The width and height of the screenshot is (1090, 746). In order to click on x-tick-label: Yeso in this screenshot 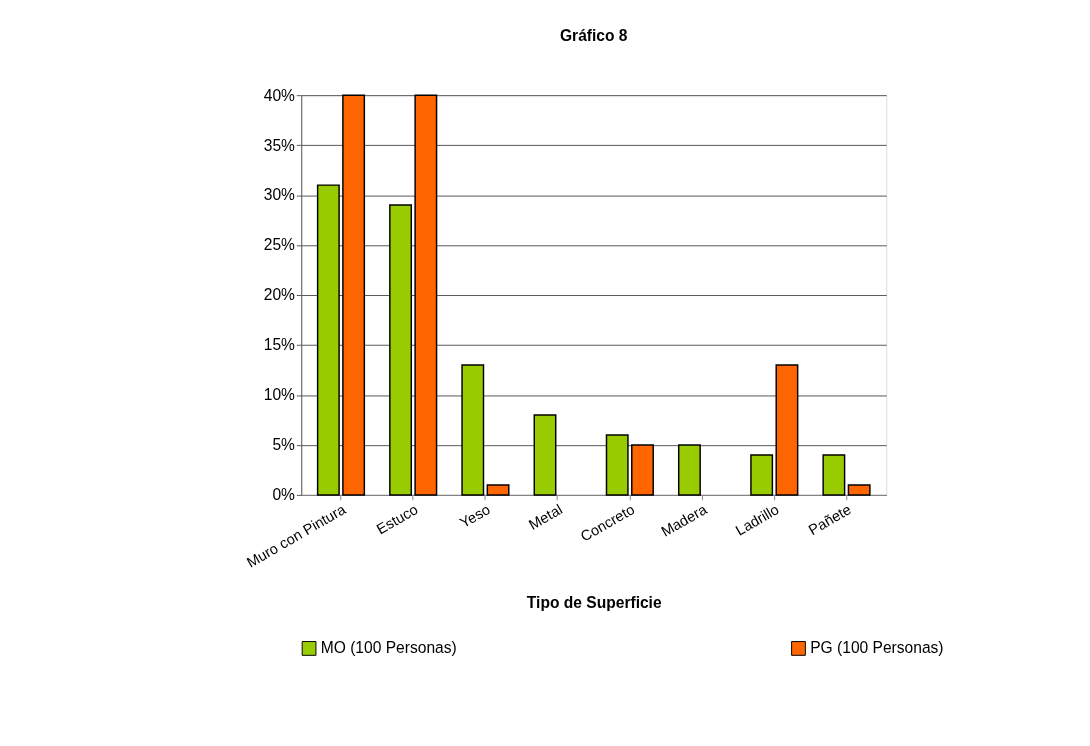, I will do `click(475, 516)`.